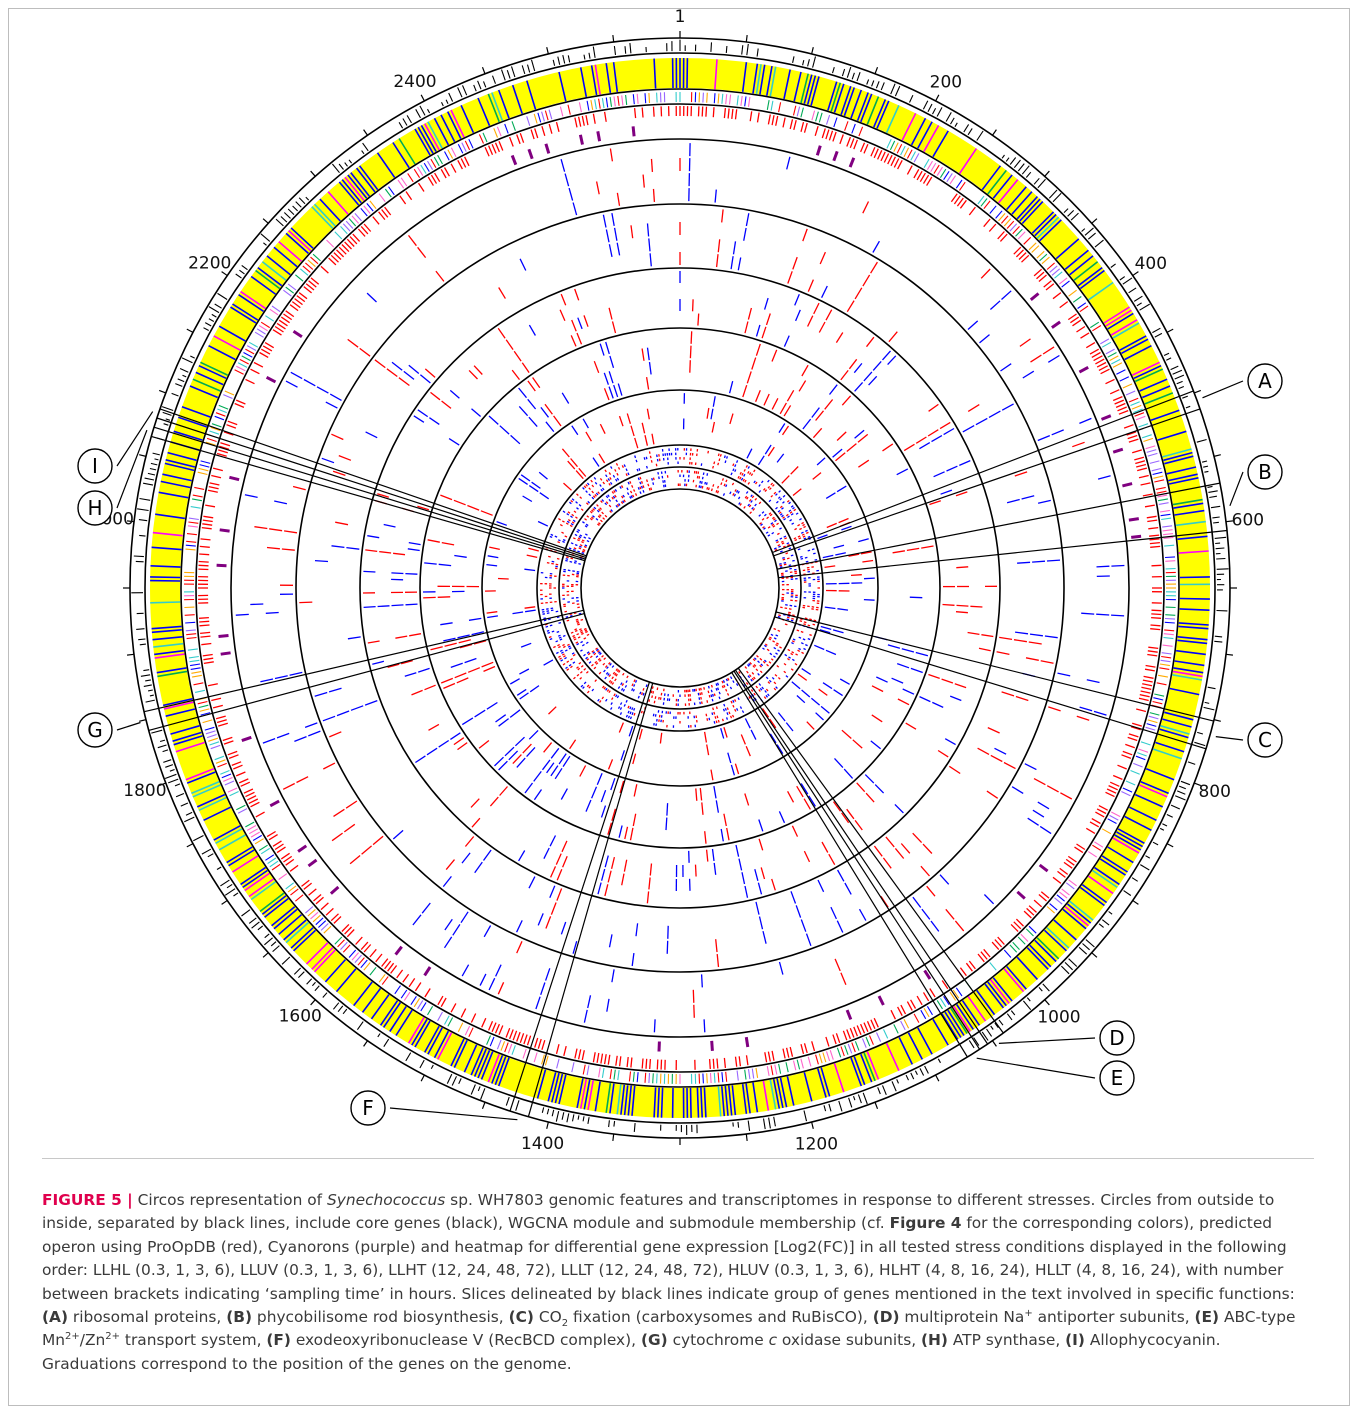 Image resolution: width=1360 pixels, height=1415 pixels. I want to click on slice-boundary, so click(983, 472).